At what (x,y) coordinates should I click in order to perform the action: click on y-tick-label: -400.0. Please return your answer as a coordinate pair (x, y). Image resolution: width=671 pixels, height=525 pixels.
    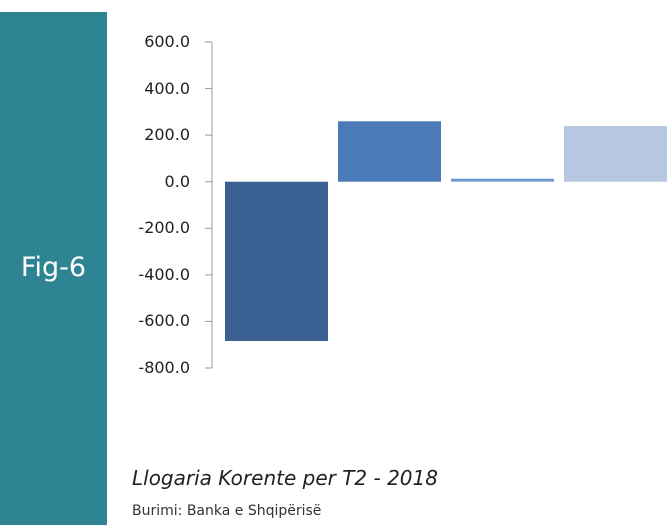
    Looking at the image, I should click on (164, 274).